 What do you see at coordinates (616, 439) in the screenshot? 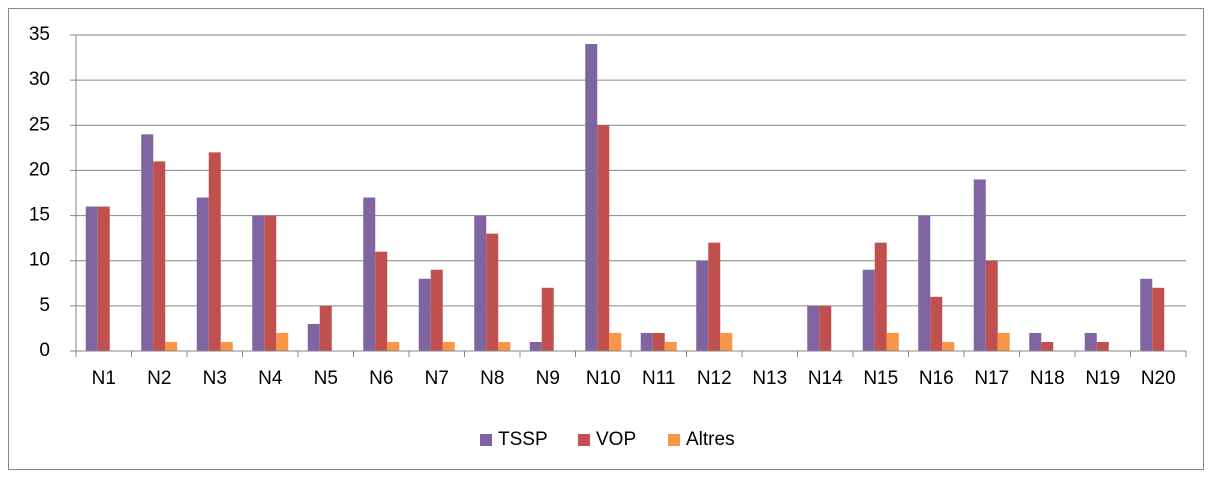
I see `legend-label: VOP` at bounding box center [616, 439].